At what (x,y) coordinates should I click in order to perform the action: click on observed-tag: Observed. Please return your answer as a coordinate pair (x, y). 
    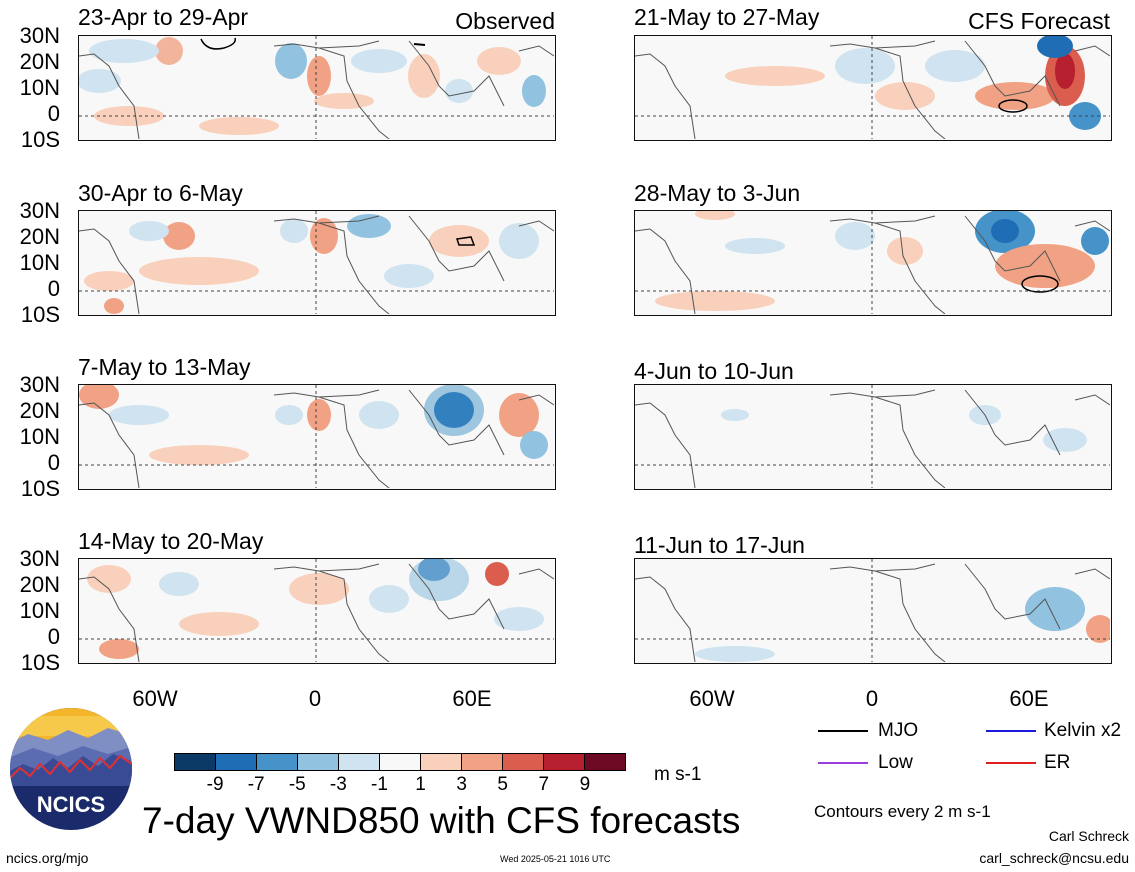
    Looking at the image, I should click on (505, 21).